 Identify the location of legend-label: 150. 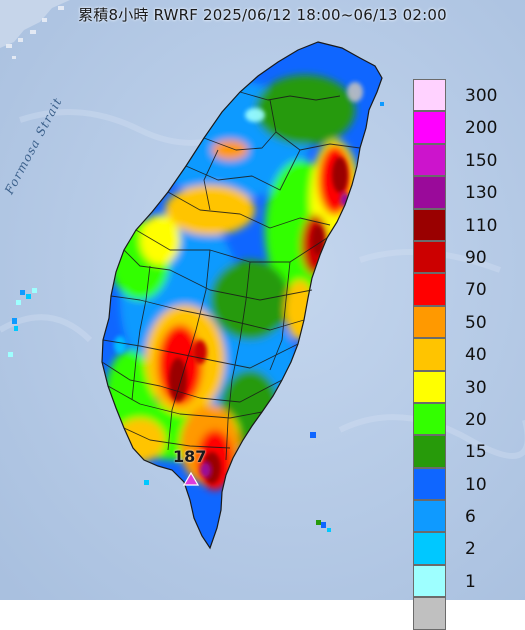
(481, 160).